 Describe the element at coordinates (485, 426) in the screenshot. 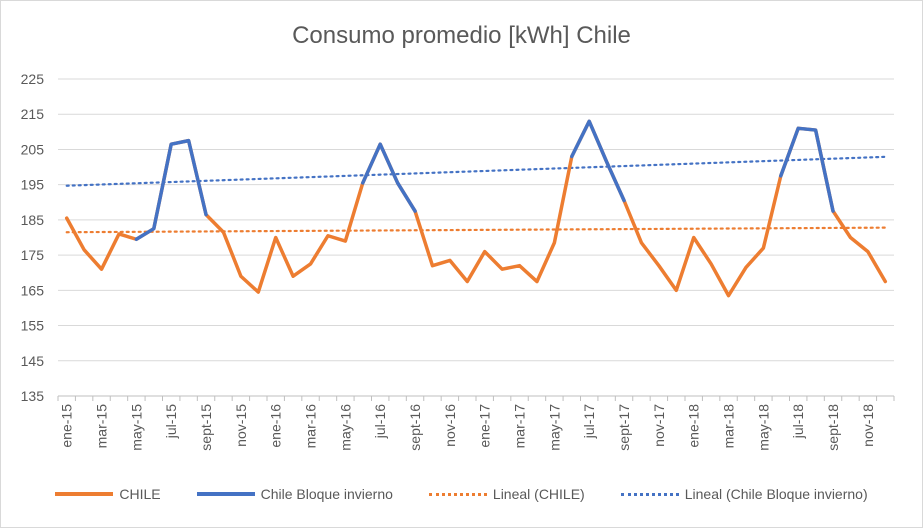

I see `x-tick-label: ene-17` at that location.